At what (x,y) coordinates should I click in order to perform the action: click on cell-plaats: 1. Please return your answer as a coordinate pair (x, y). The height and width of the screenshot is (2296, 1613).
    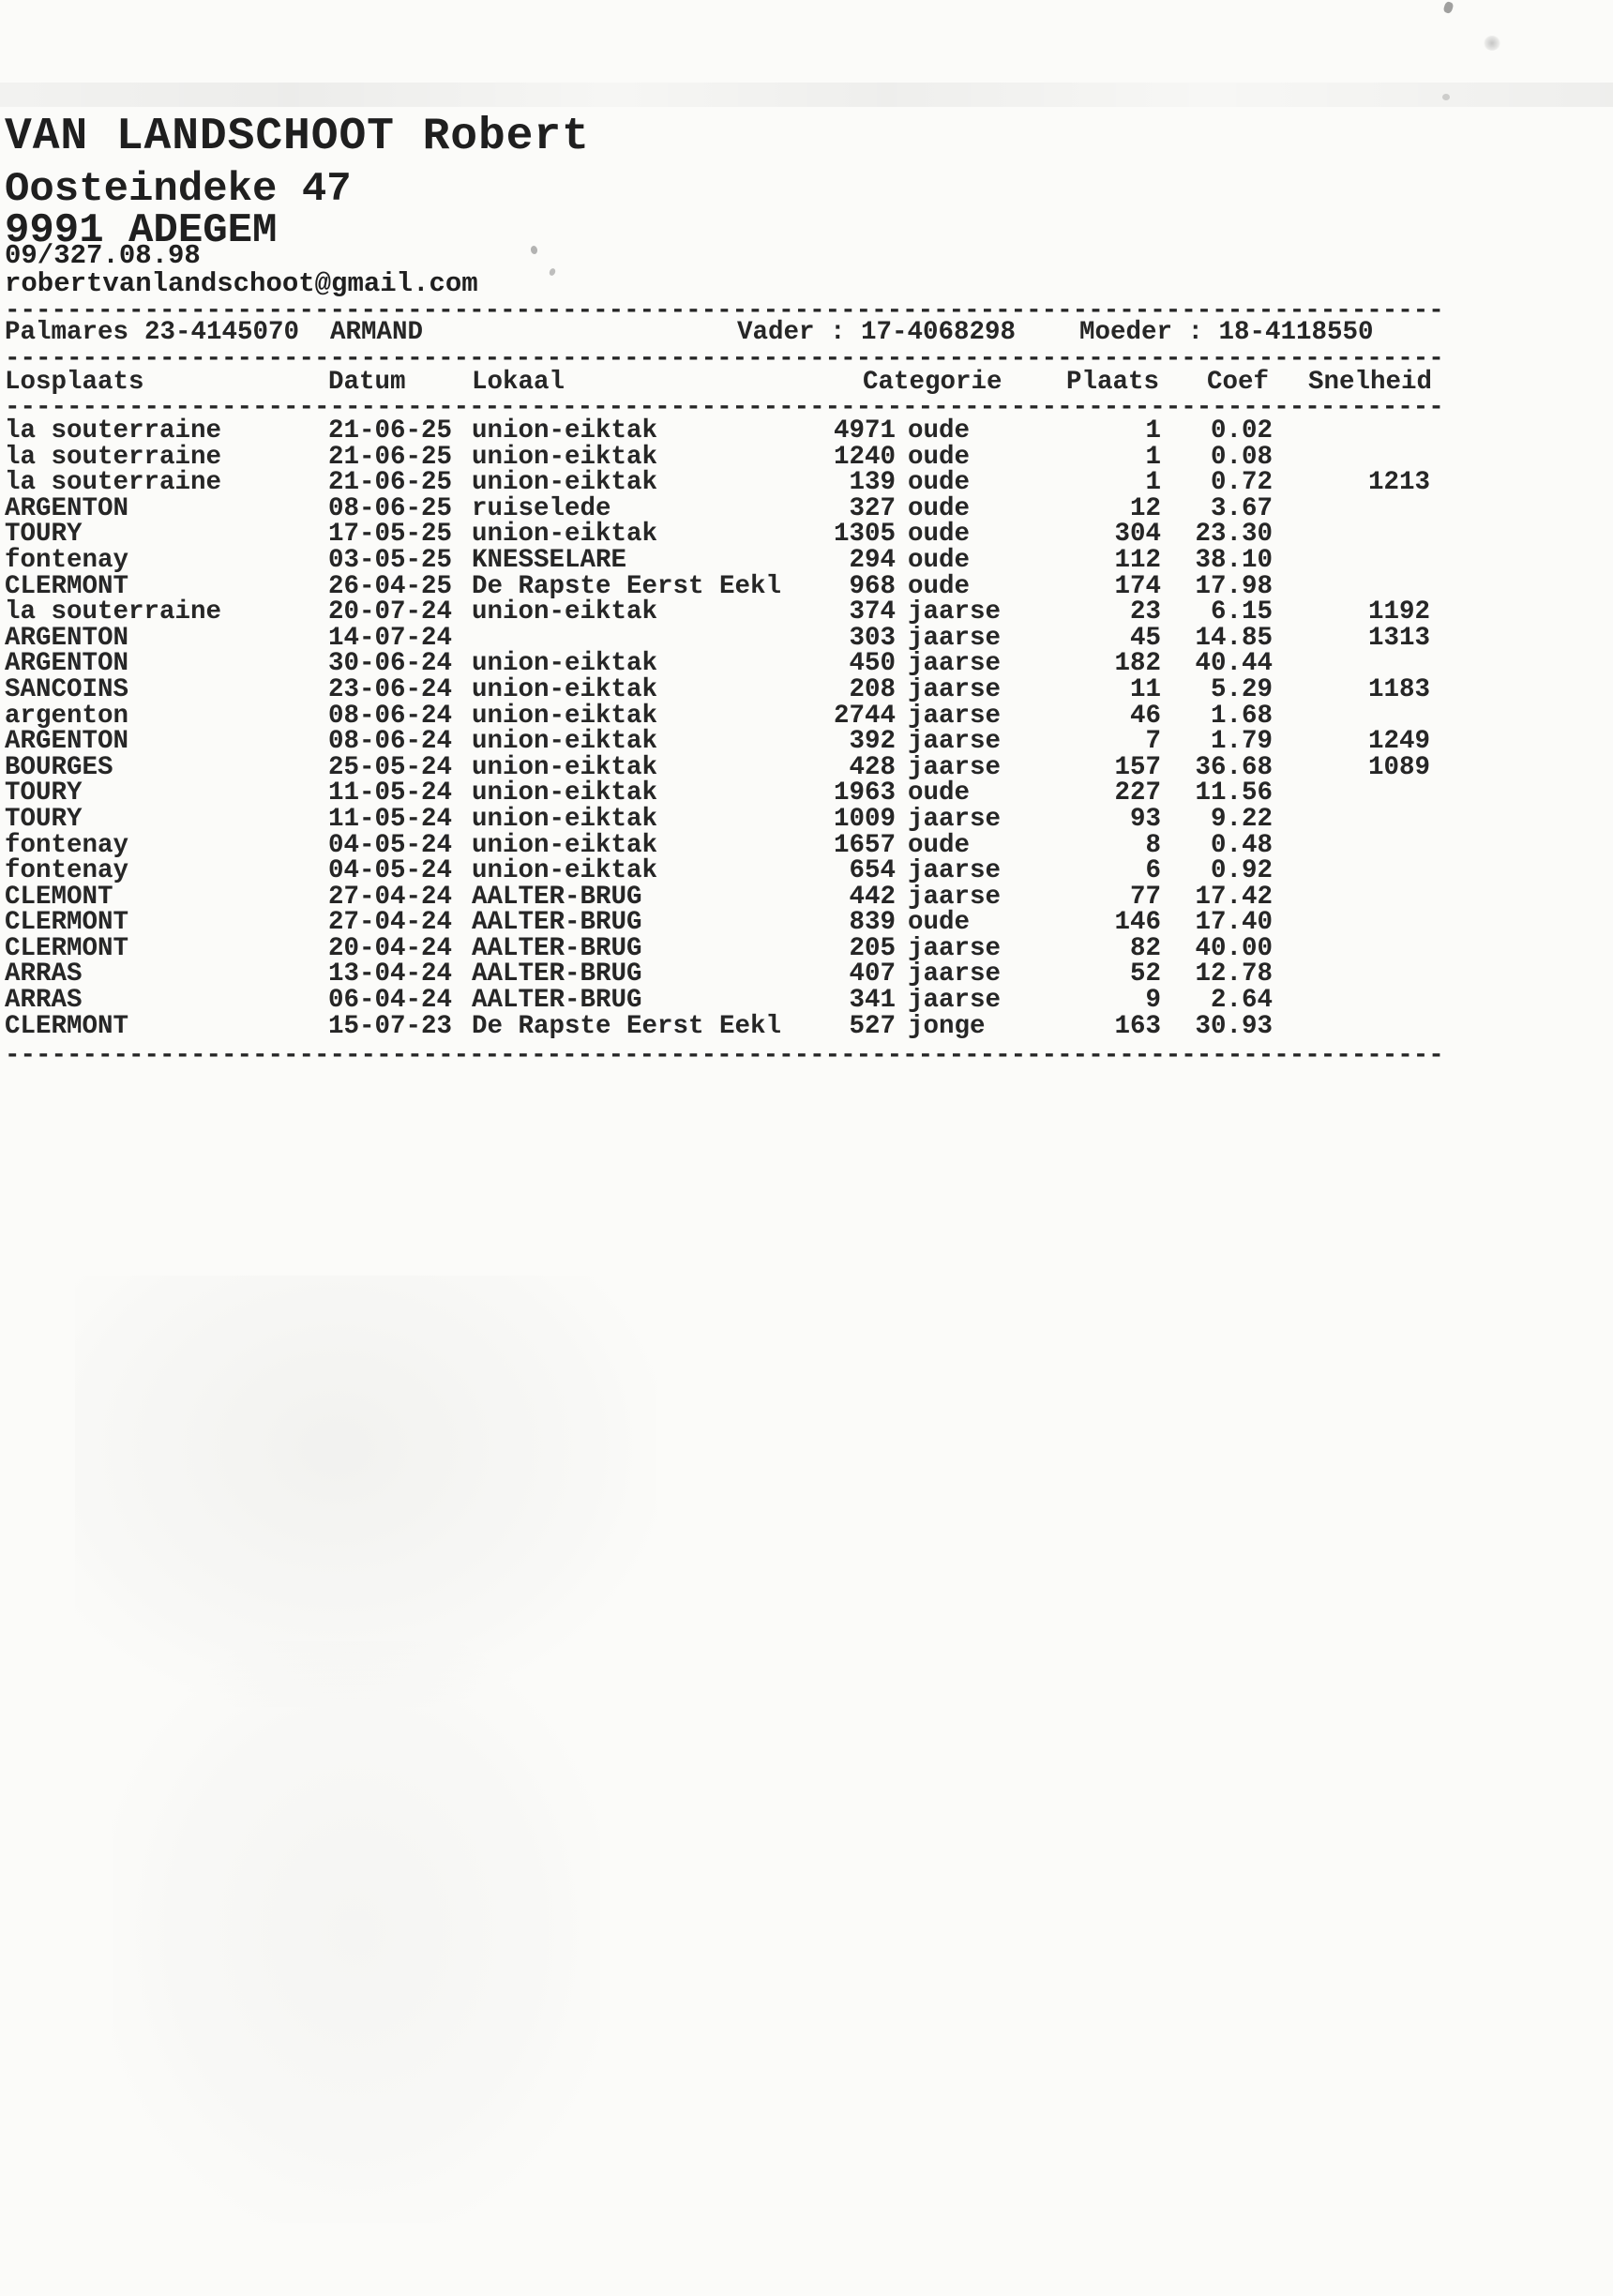
    Looking at the image, I should click on (1153, 457).